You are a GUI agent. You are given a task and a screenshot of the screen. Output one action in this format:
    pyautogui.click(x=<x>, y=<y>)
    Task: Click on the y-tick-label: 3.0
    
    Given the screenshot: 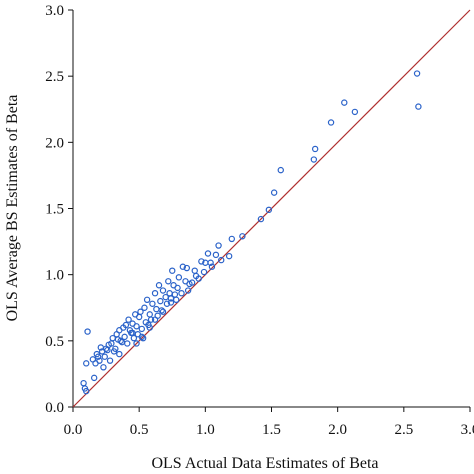 What is the action you would take?
    pyautogui.click(x=54, y=11)
    